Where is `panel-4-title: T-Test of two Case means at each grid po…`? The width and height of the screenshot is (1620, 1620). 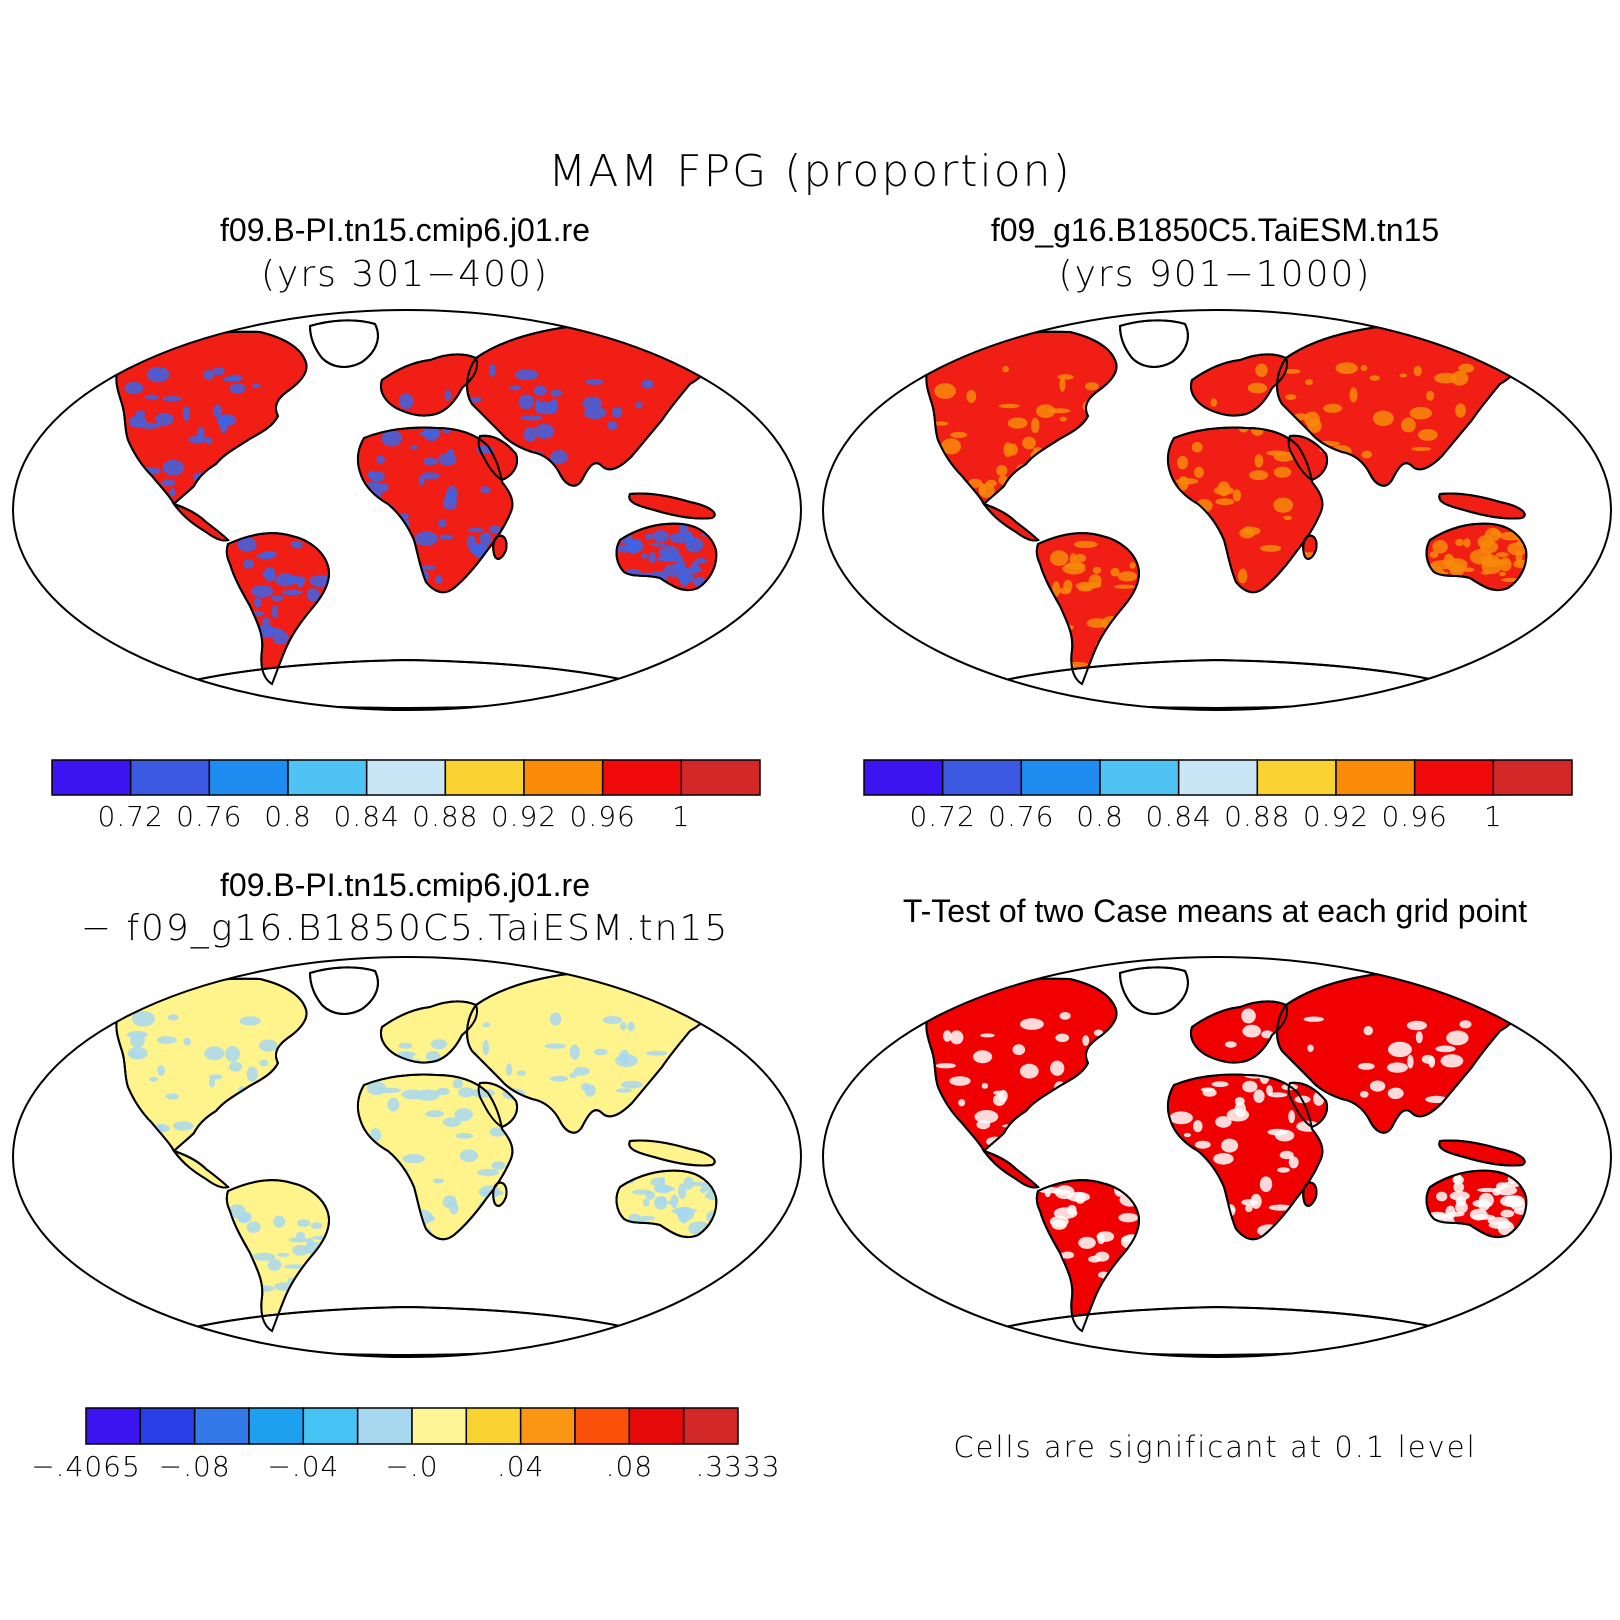
panel-4-title: T-Test of two Case means at each grid po… is located at coordinates (1215, 911).